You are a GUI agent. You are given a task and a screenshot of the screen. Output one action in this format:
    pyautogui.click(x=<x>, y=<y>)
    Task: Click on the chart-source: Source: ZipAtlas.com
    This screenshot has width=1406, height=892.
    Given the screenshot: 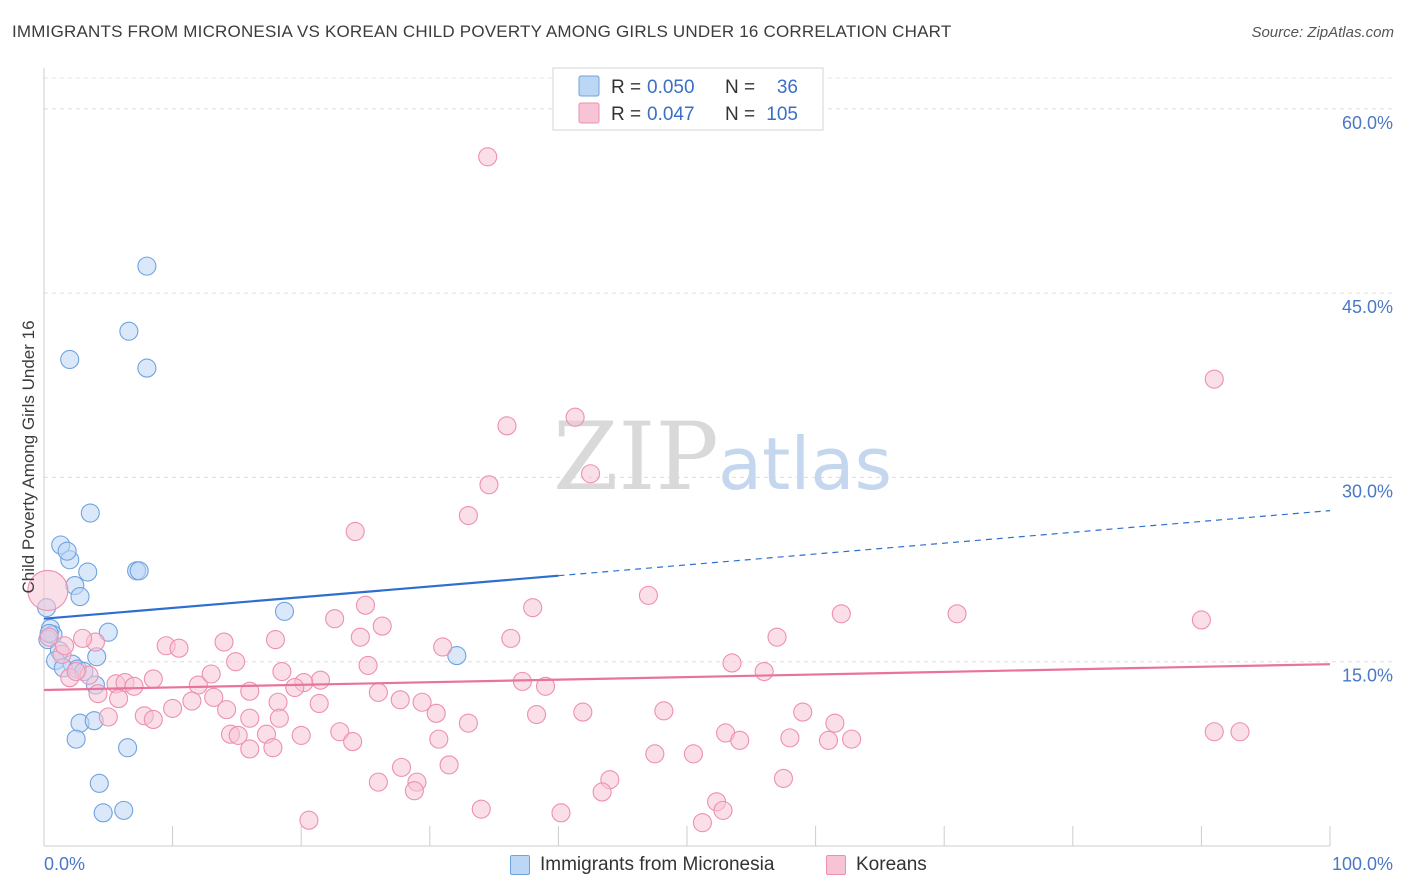 What is the action you would take?
    pyautogui.click(x=1322, y=32)
    